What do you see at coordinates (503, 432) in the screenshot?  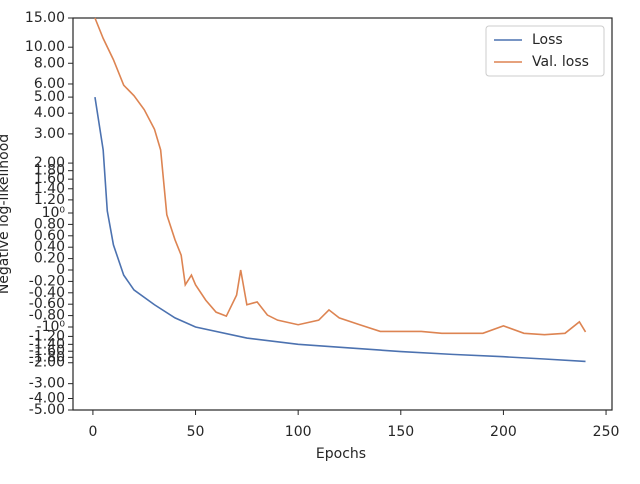 I see `x-tick-label: 200` at bounding box center [503, 432].